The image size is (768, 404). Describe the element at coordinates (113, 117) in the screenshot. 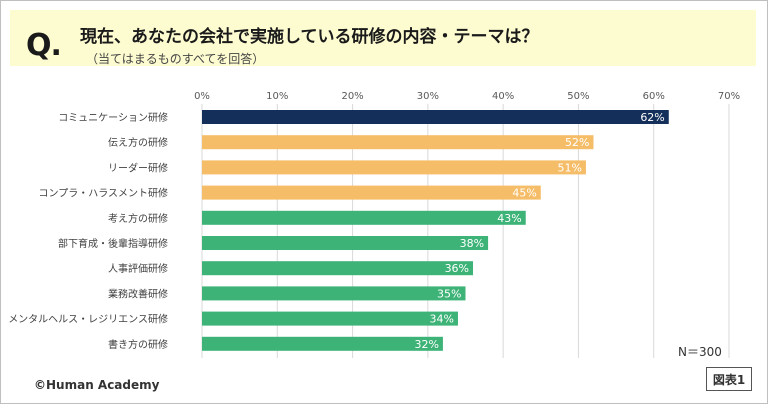

I see `category-label: コミュニケーション研修` at that location.